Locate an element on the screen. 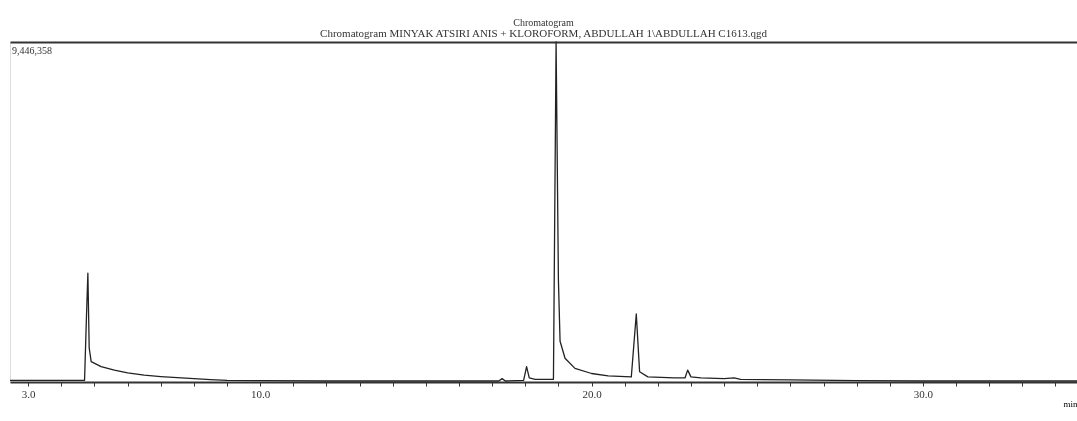  chart-title: Chromatogram is located at coordinates (543, 23).